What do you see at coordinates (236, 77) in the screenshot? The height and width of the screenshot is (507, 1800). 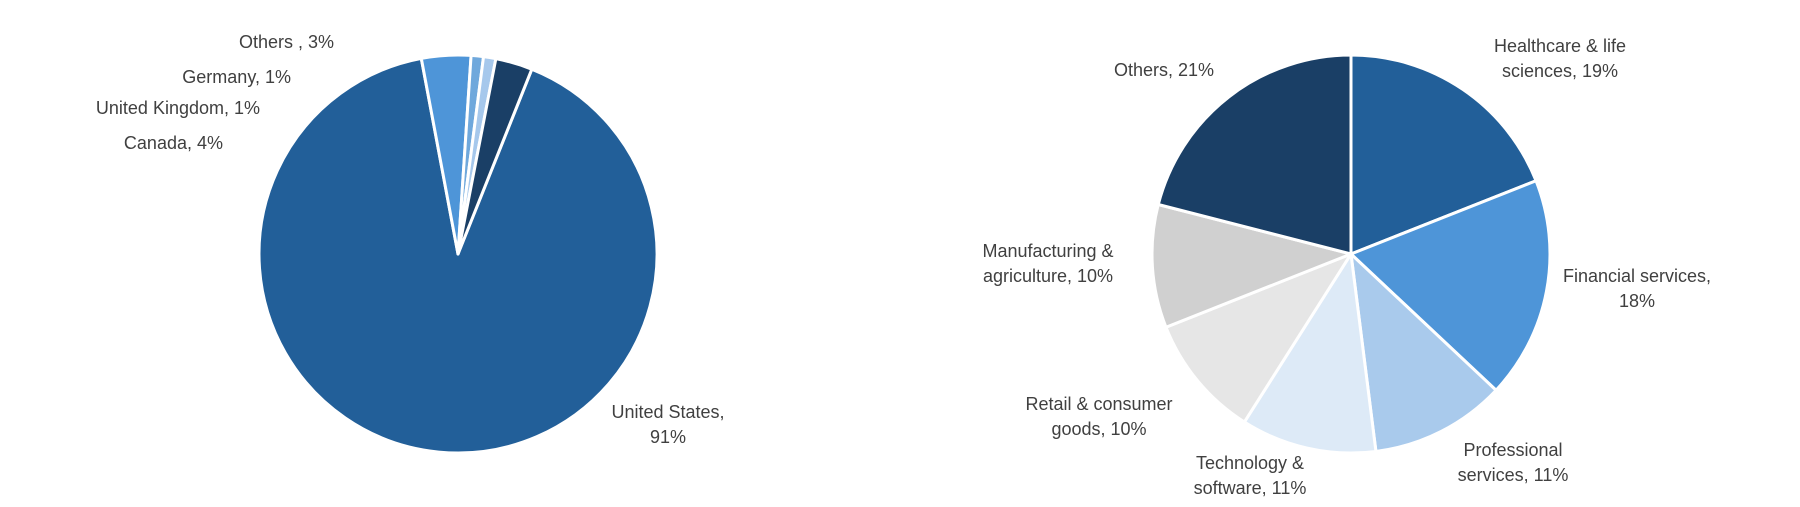 I see `slice-label-germany: Germany, 1%` at bounding box center [236, 77].